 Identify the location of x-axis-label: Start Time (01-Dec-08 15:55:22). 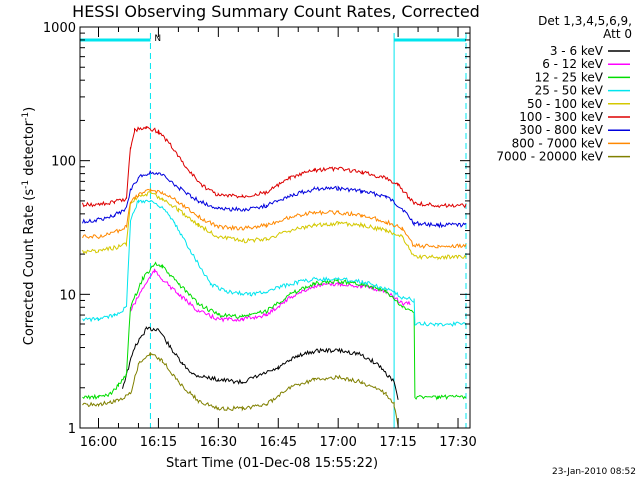
(272, 463).